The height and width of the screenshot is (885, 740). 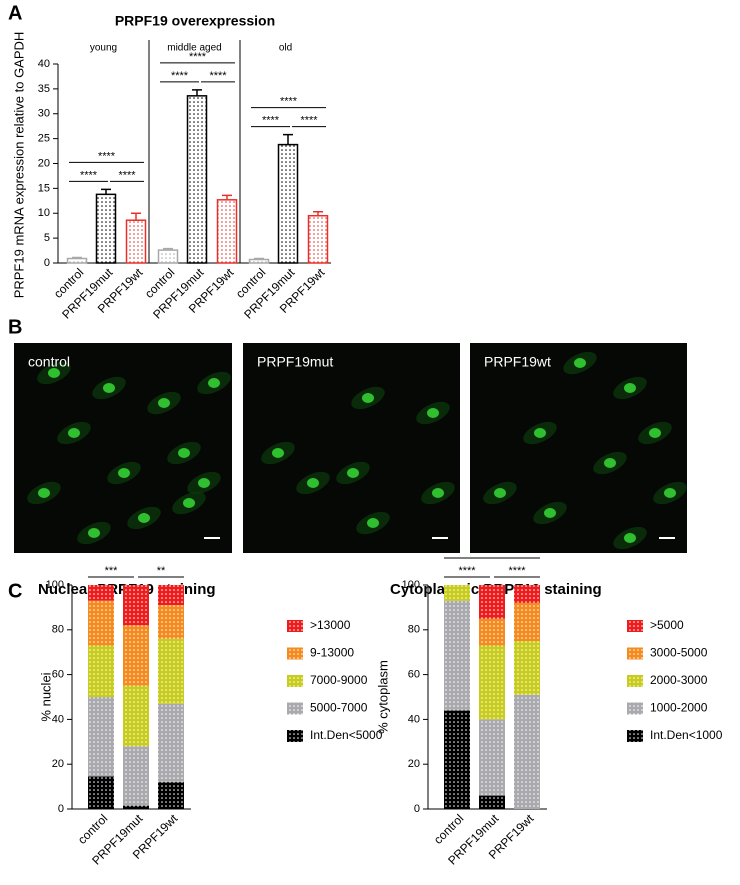 What do you see at coordinates (49, 362) in the screenshot?
I see `micrograph-label: control` at bounding box center [49, 362].